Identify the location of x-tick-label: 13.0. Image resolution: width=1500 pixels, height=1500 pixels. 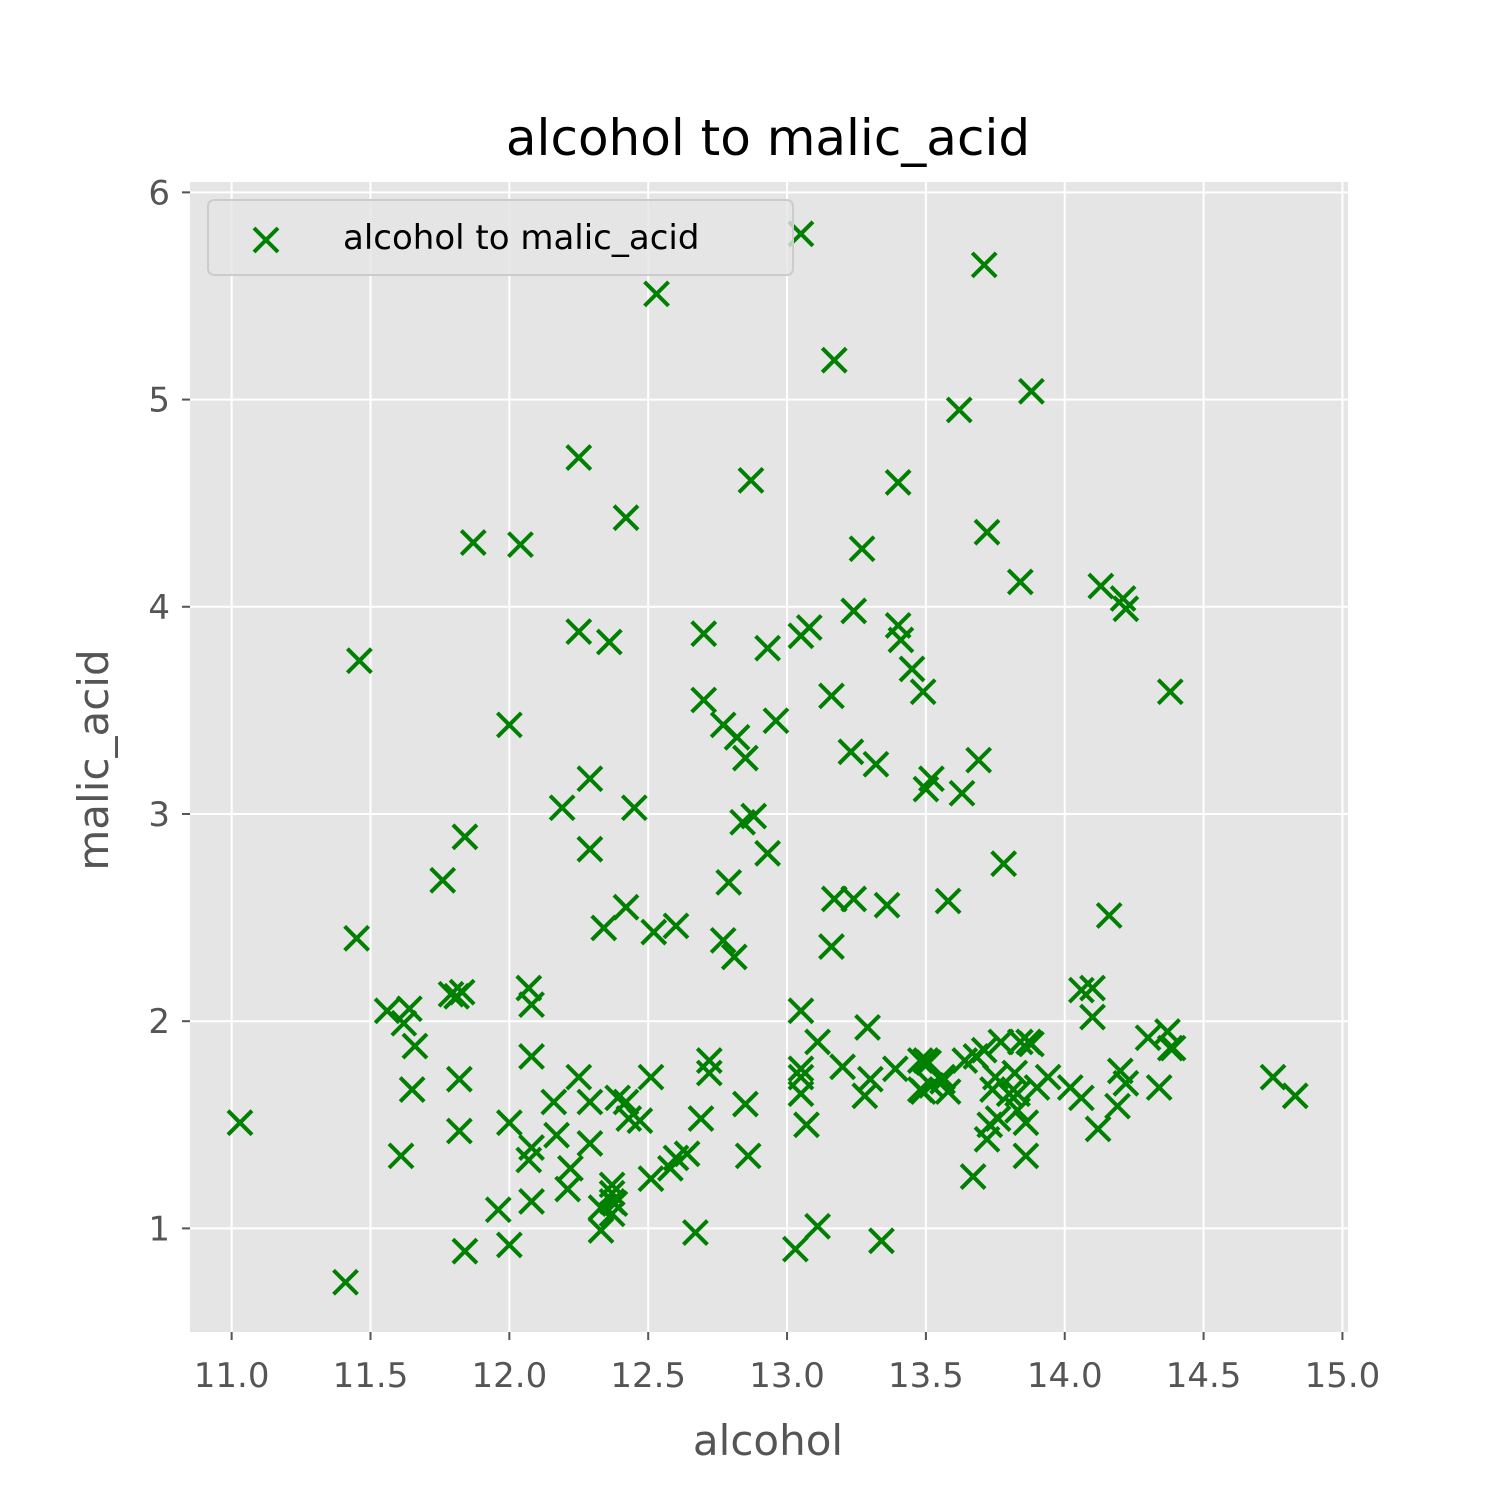
(787, 1376).